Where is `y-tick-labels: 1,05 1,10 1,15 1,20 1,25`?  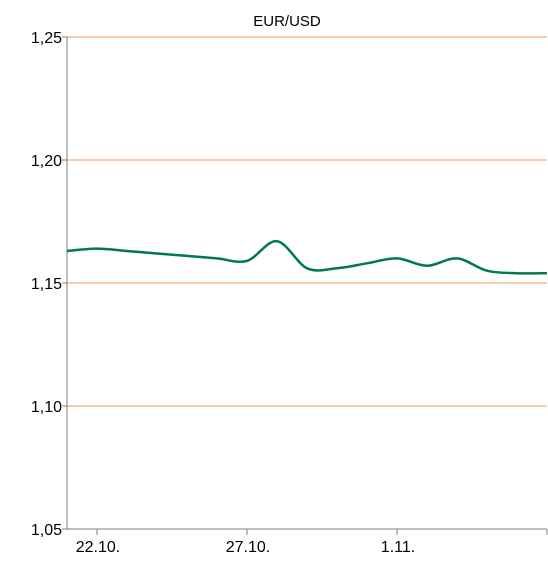 y-tick-labels: 1,05 1,10 1,15 1,20 1,25 is located at coordinates (46, 284).